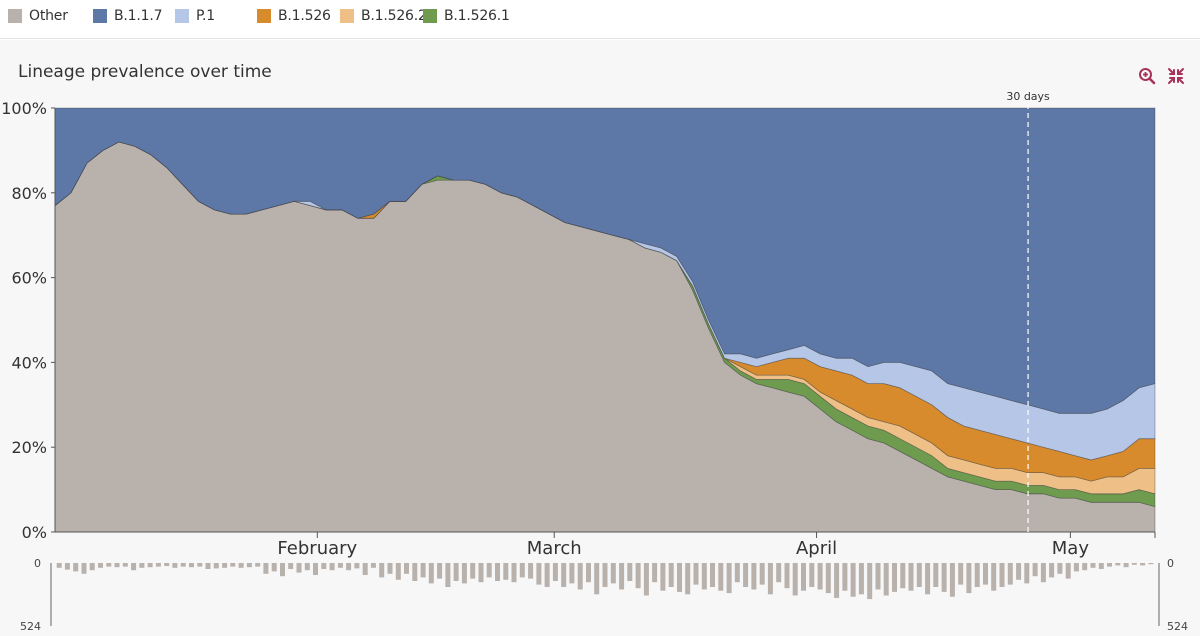 The height and width of the screenshot is (636, 1200). I want to click on collapse-icon, so click(1176, 76).